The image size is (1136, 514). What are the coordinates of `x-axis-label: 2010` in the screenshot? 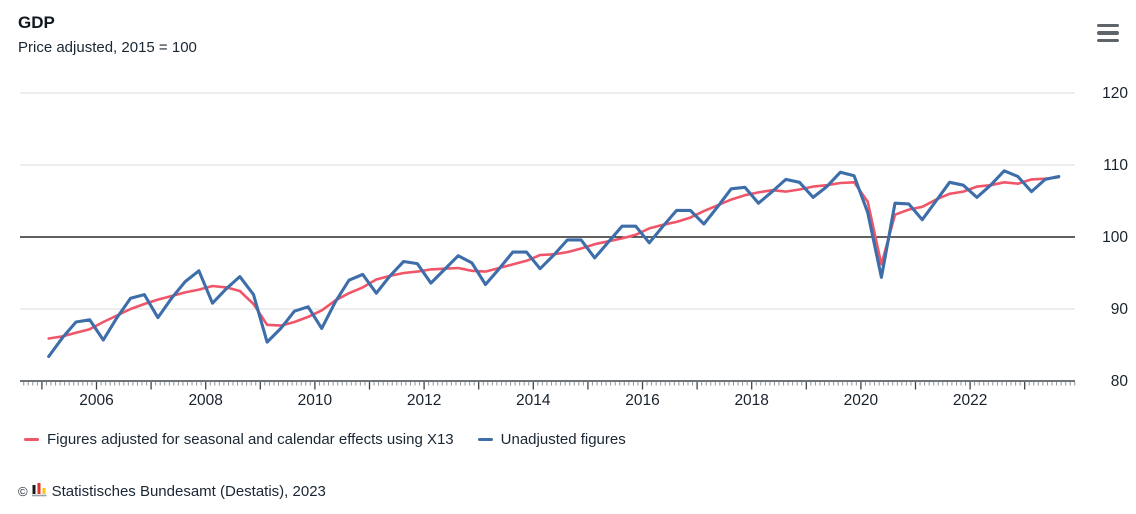 It's located at (315, 400).